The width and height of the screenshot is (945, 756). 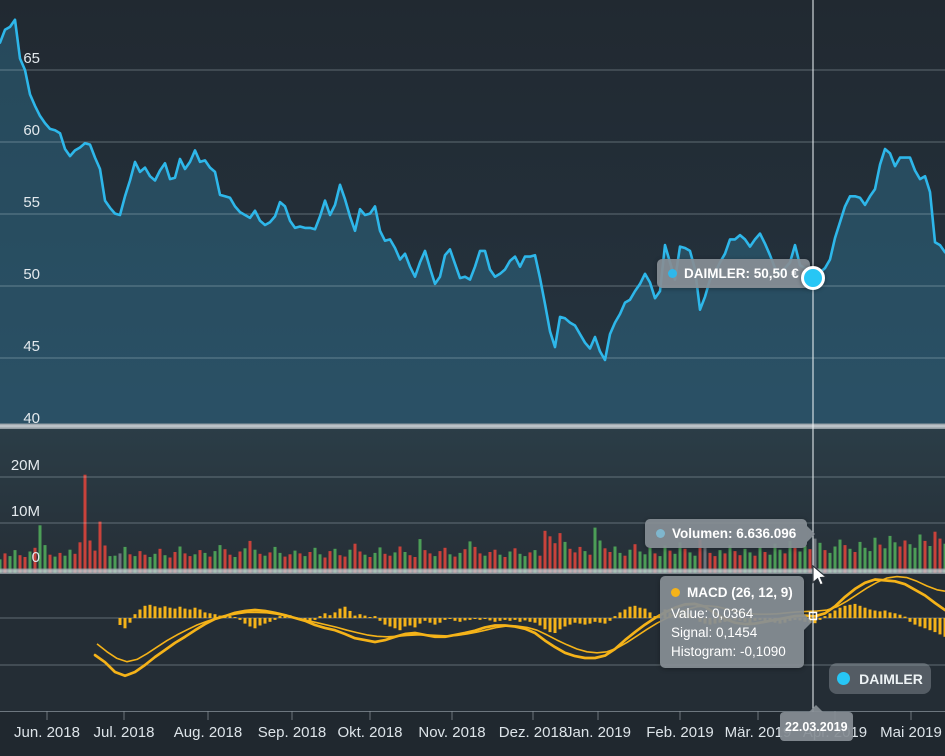 I want to click on svg-text: 45, so click(x=31, y=346).